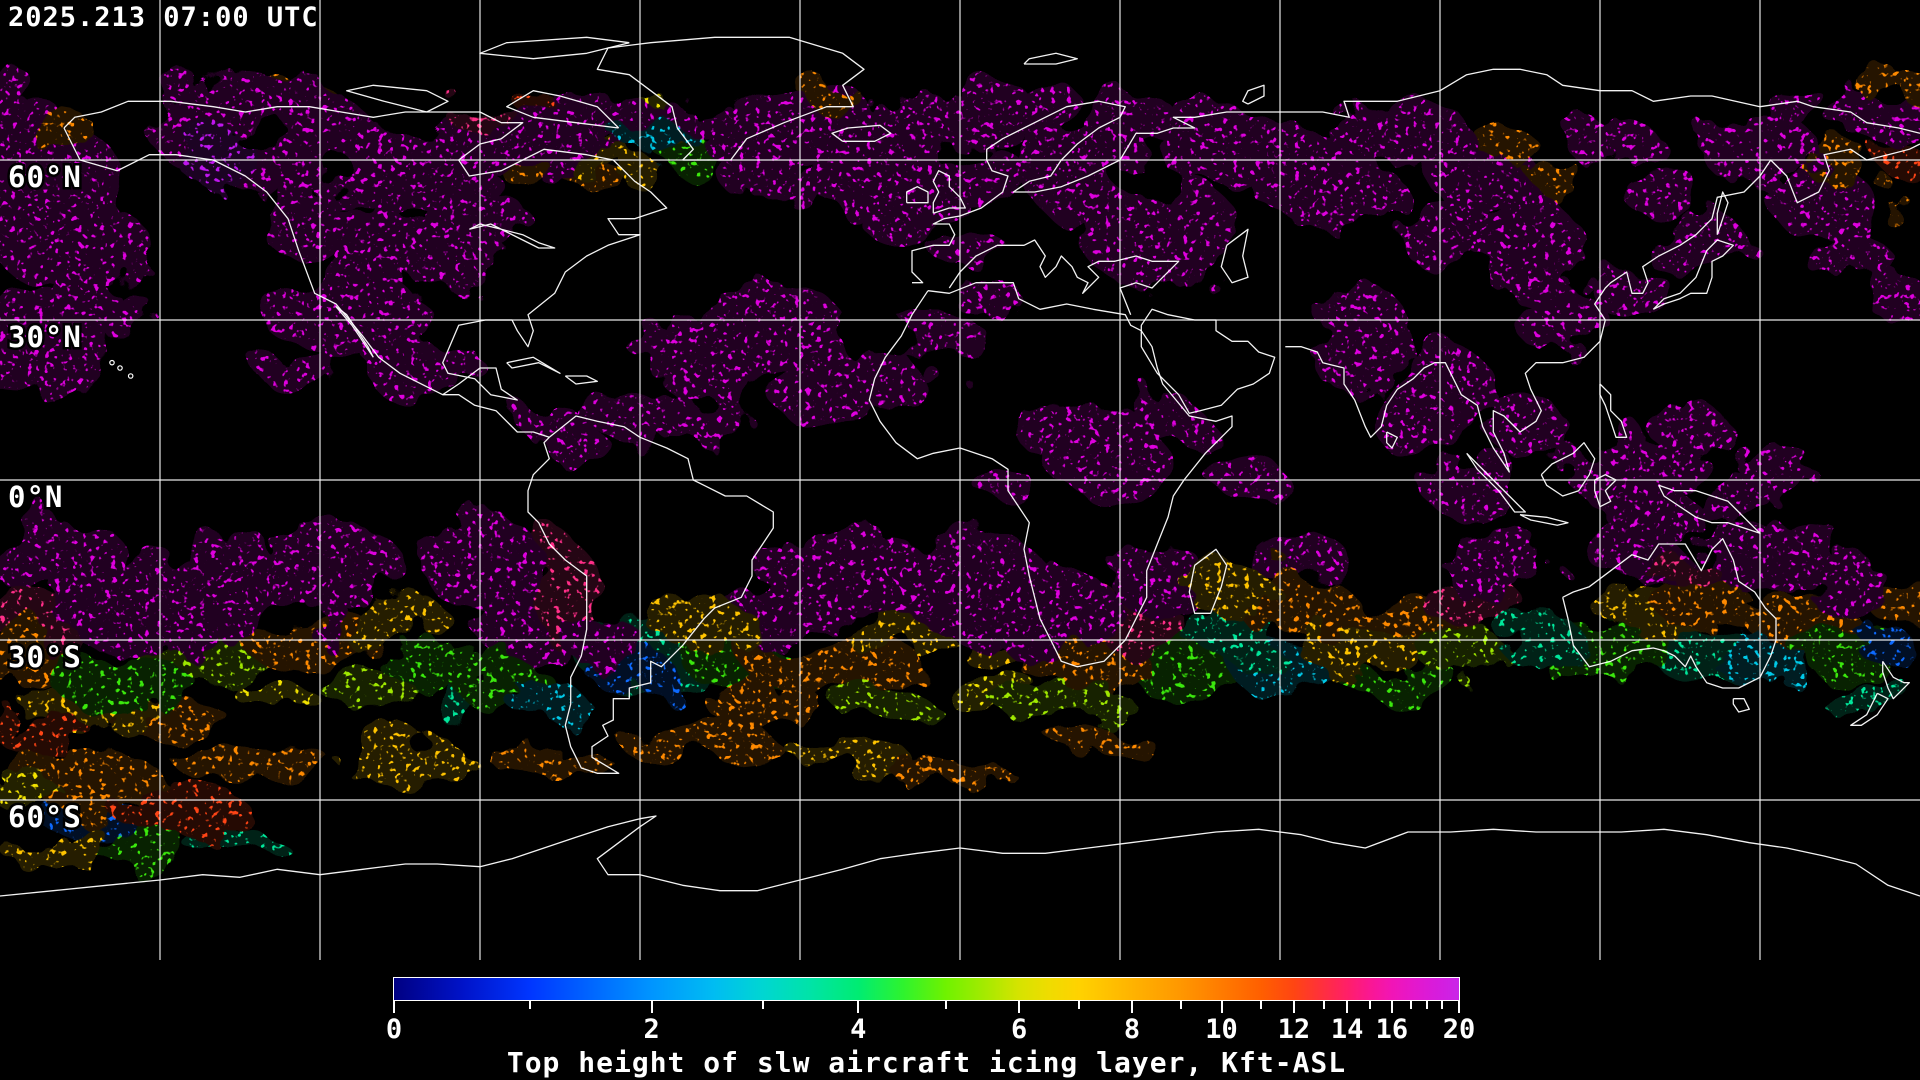 This screenshot has width=1920, height=1080. Describe the element at coordinates (394, 1029) in the screenshot. I see `colorbar-tick-label: 0` at that location.